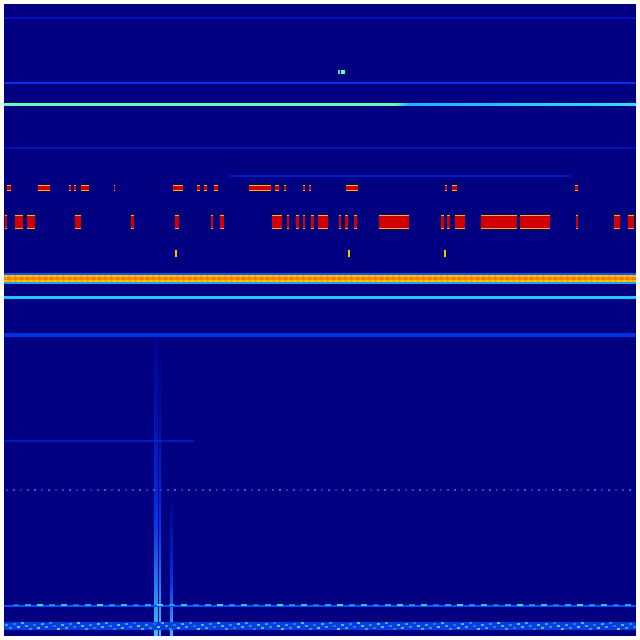  Describe the element at coordinates (400, 176) in the screenshot. I see `band-line` at that location.